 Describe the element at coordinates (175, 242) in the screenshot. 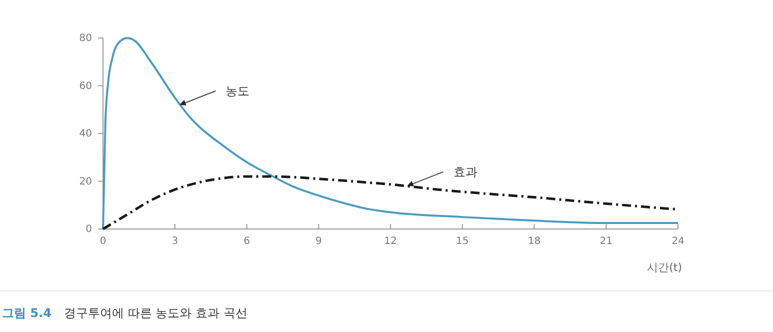

I see `x-tick-label: 3` at that location.